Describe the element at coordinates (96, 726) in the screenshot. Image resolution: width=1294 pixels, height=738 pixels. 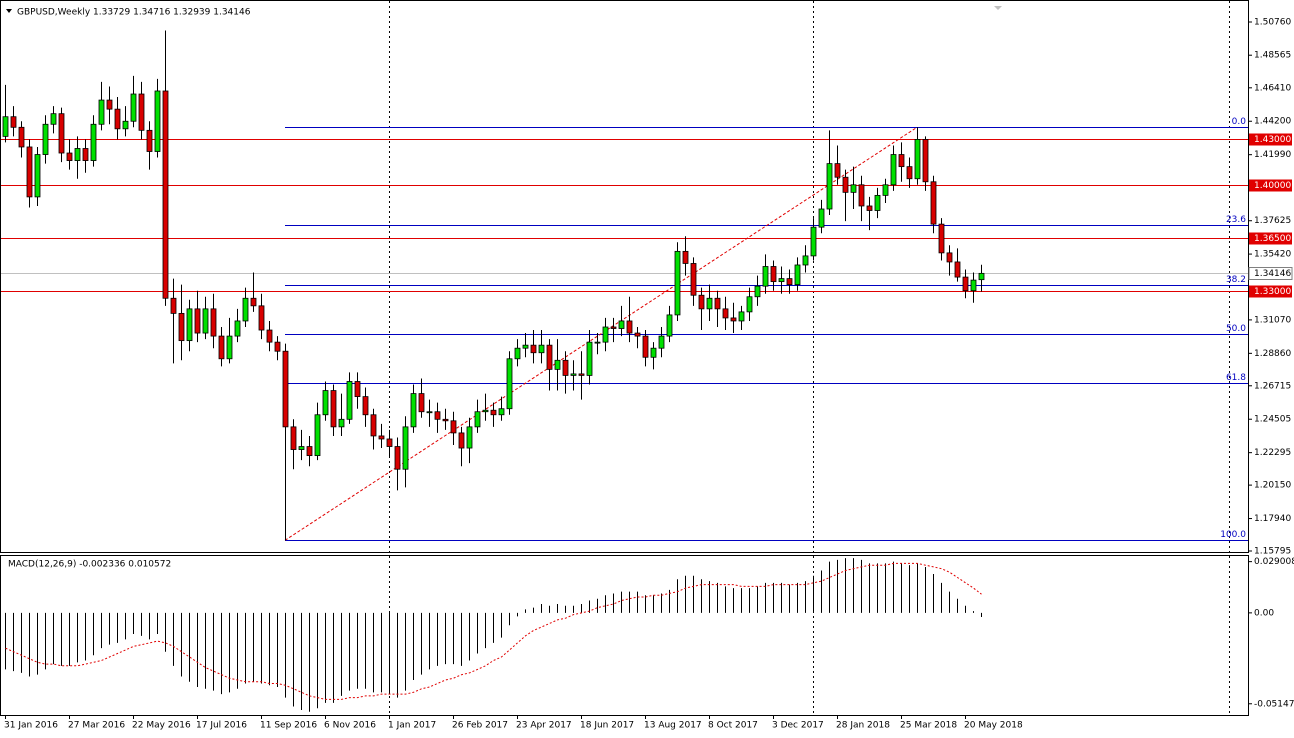
I see `x-tick-label: 27 Mar 2016` at that location.